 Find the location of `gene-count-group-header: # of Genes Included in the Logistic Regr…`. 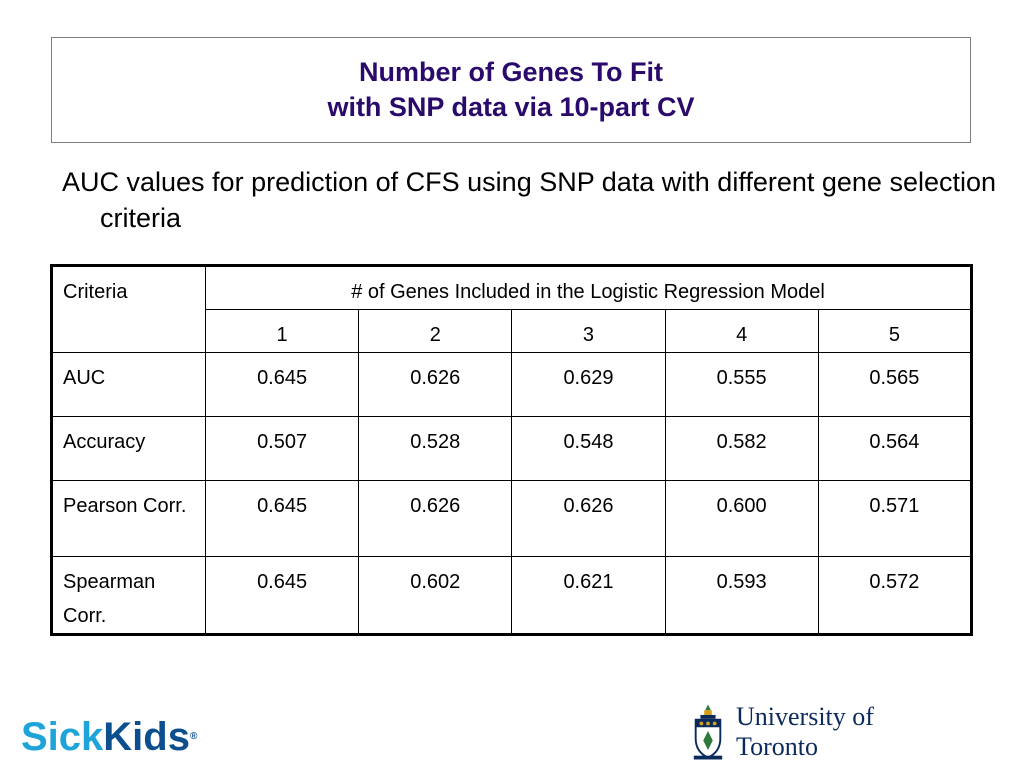

gene-count-group-header: # of Genes Included in the Logistic Regr… is located at coordinates (588, 287).